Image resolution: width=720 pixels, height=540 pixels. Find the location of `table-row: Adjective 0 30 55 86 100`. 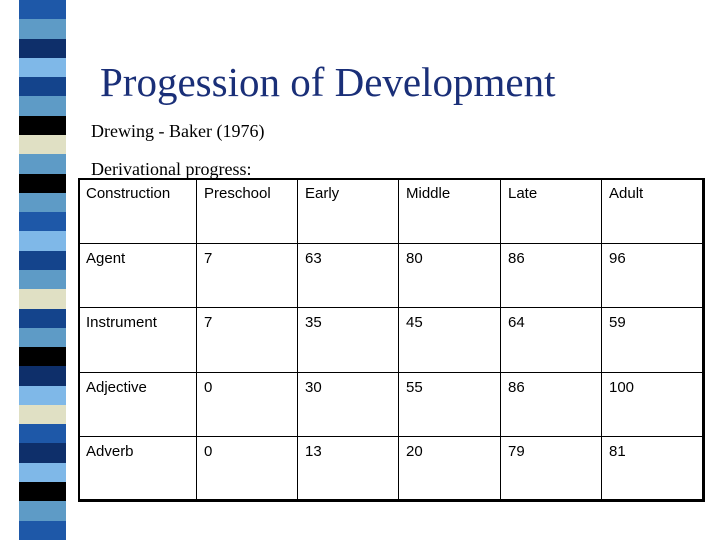

table-row: Adjective 0 30 55 86 100 is located at coordinates (391, 404).